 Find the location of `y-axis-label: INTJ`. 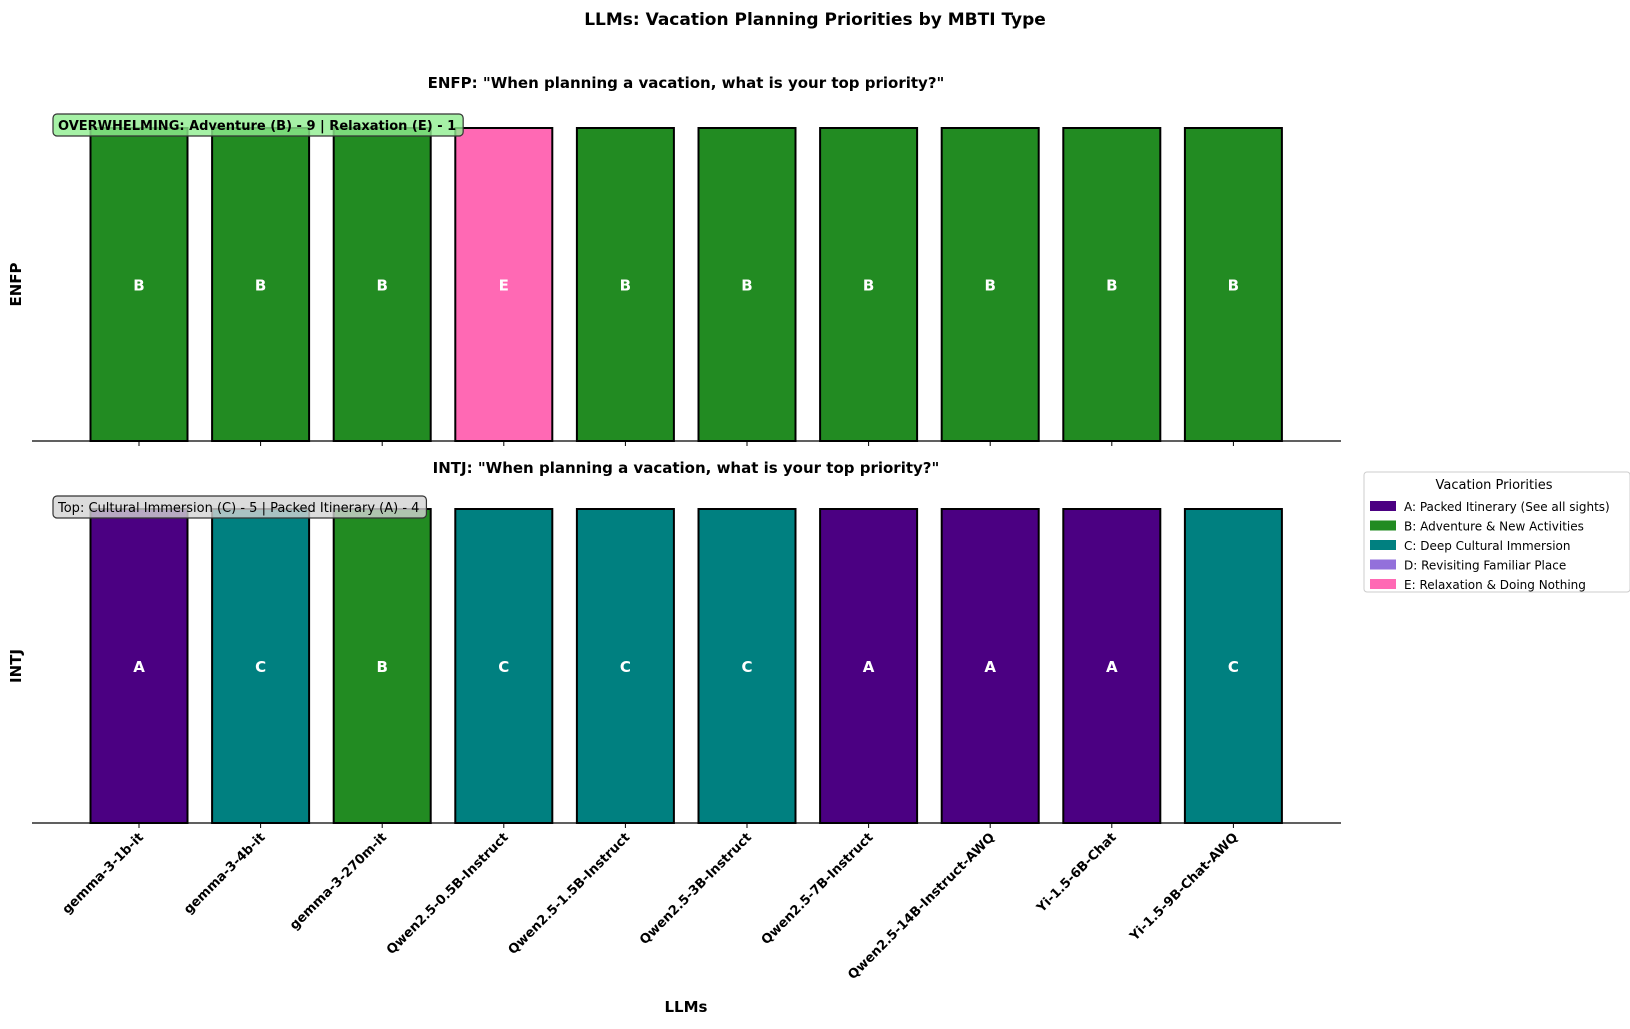

y-axis-label: INTJ is located at coordinates (16, 666).